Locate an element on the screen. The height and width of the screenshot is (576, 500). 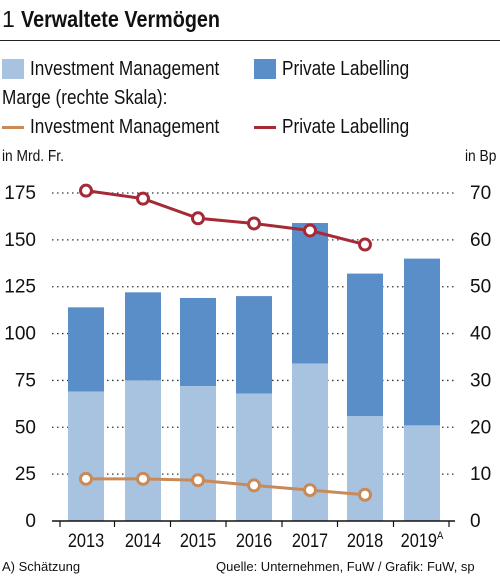
chart-title: 1 Verwaltete Vermögen is located at coordinates (127, 21).